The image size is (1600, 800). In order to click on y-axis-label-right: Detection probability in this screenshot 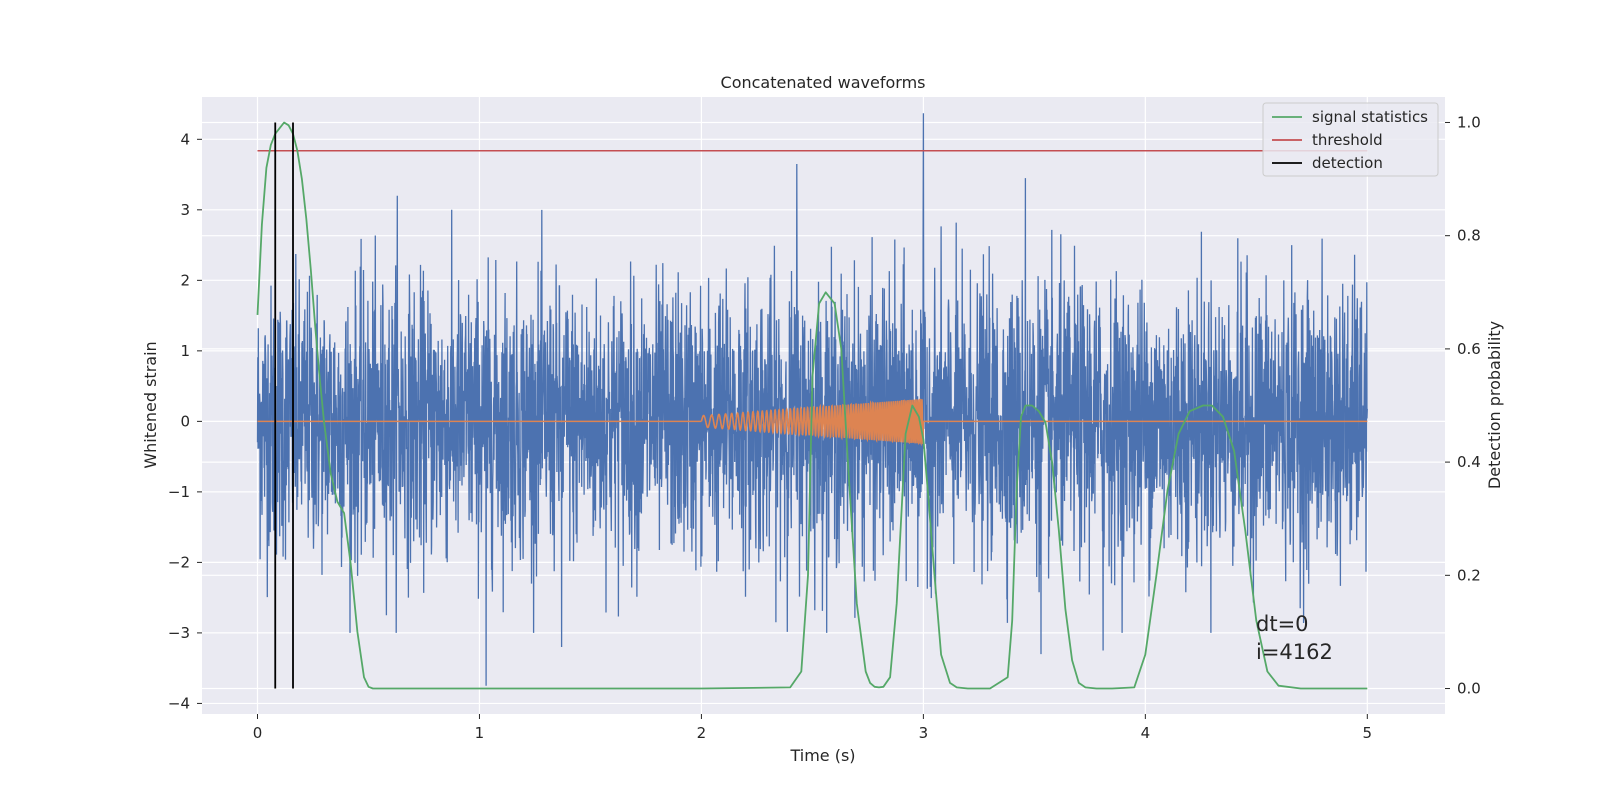, I will do `click(1494, 405)`.